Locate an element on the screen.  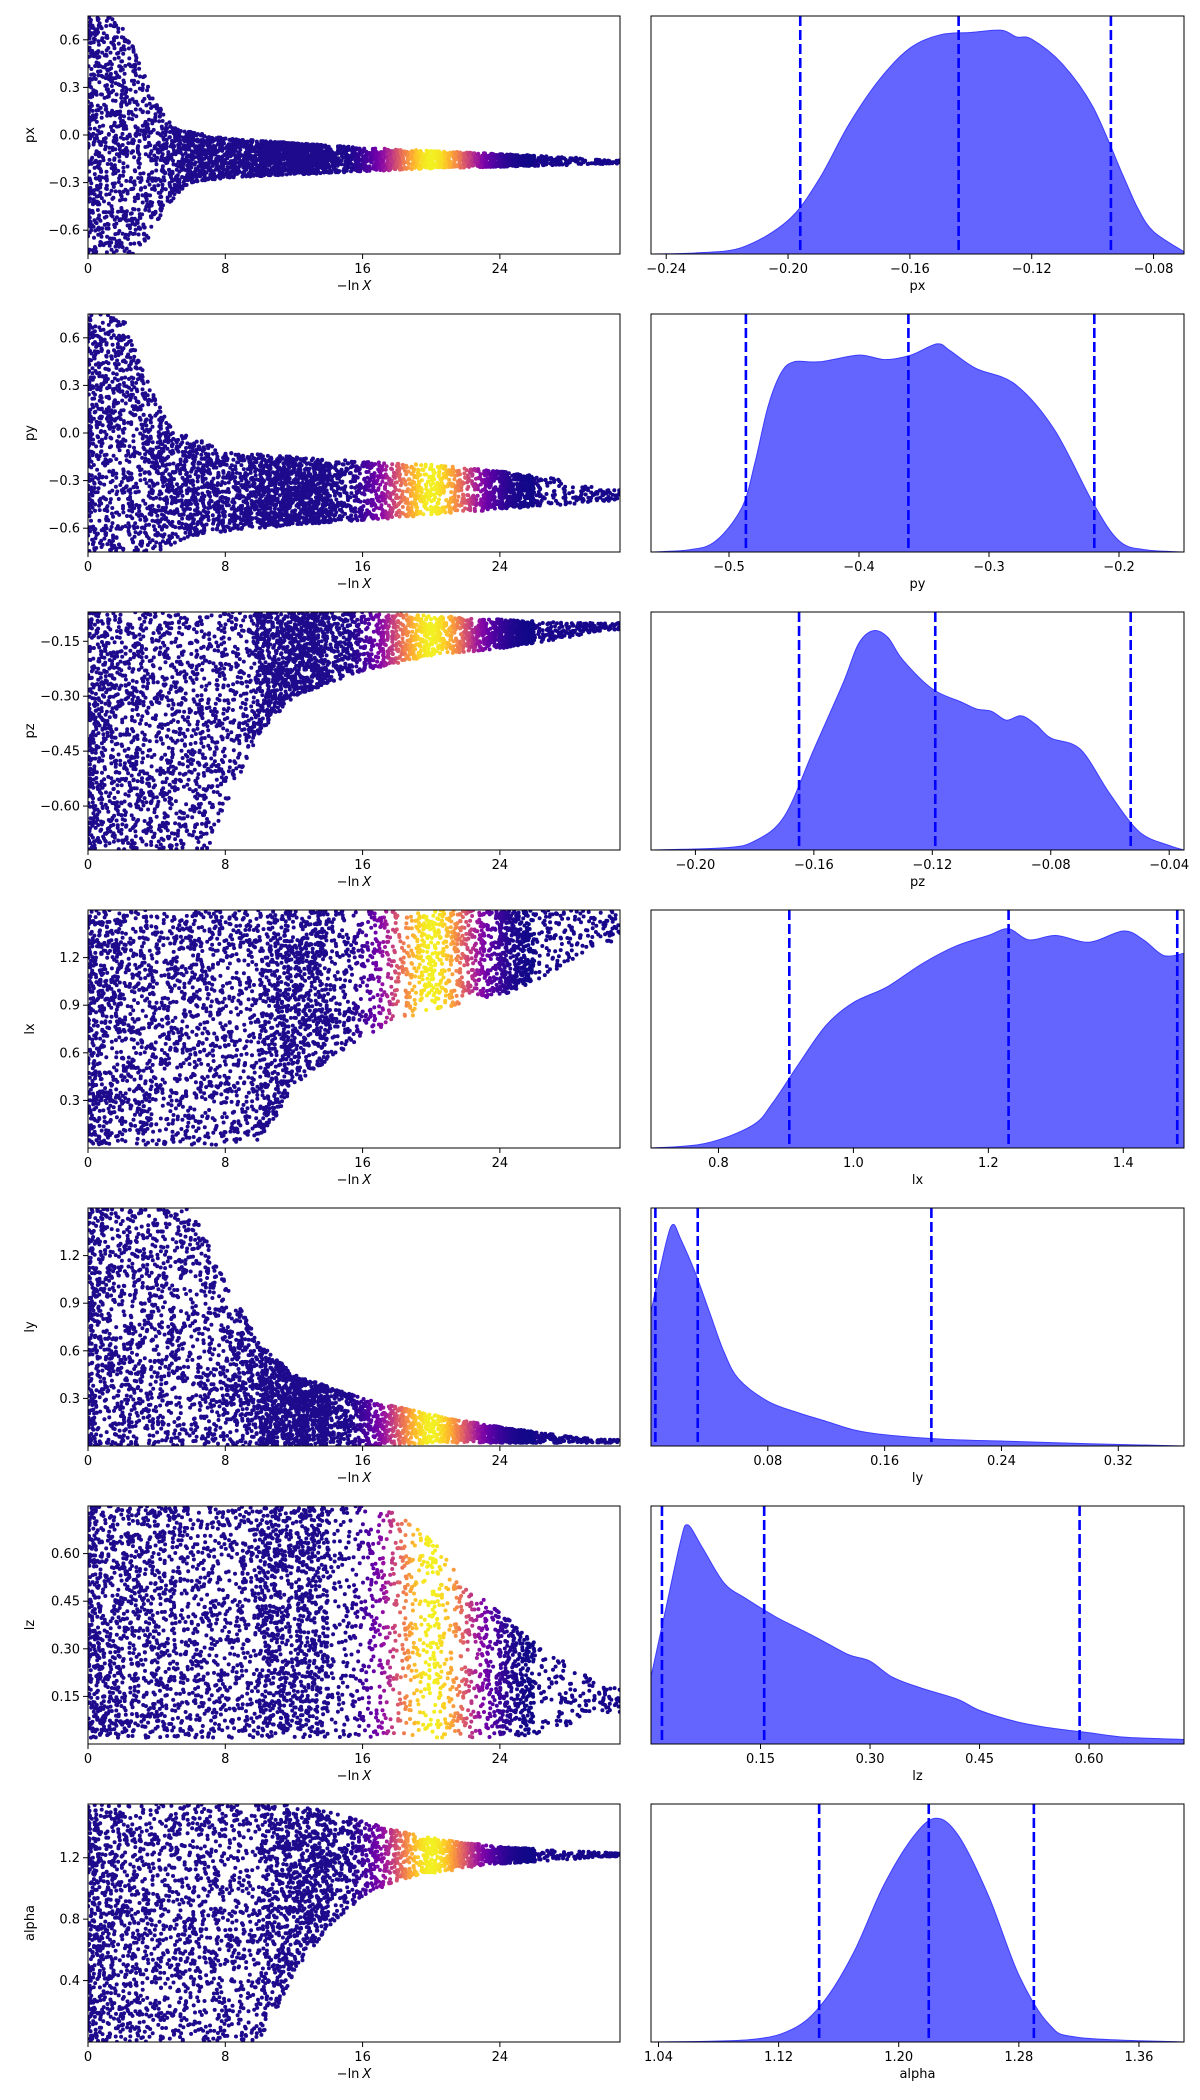
kde-area is located at coordinates (917, 142).